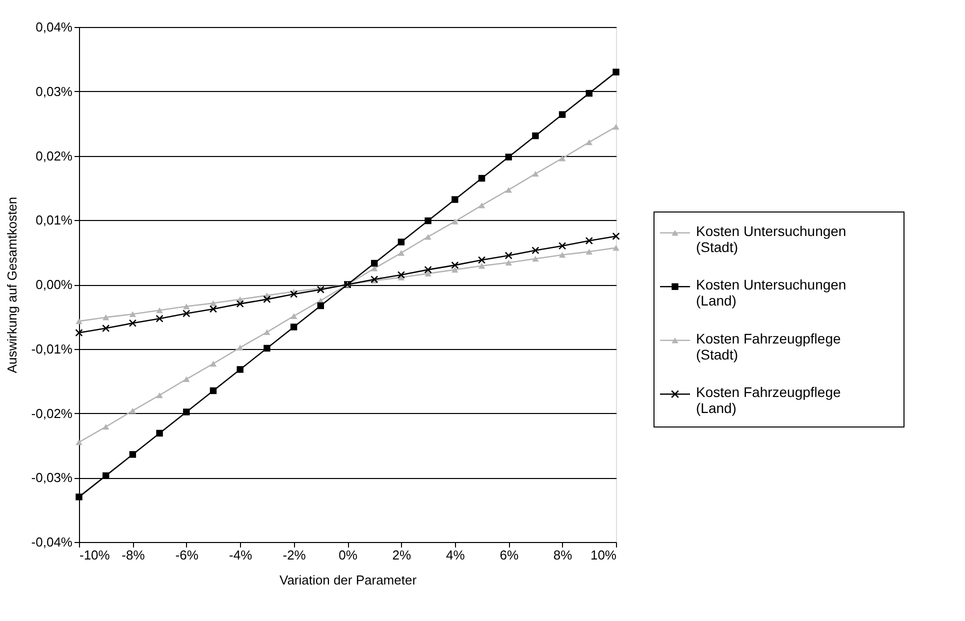  I want to click on y-tick-label: 0,03%, so click(54, 91).